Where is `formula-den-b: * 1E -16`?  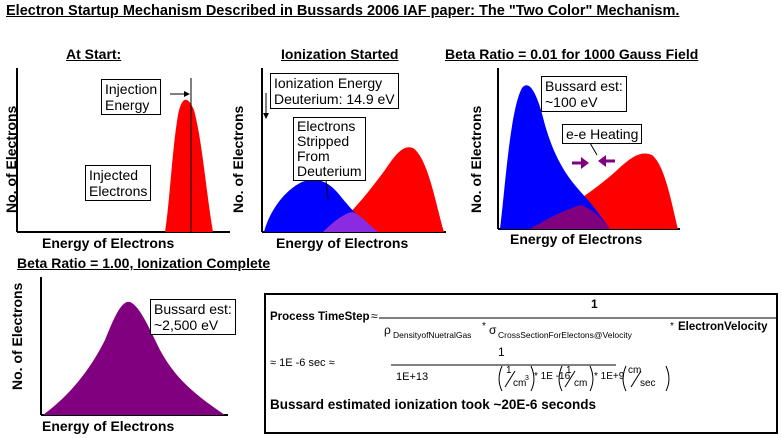 formula-den-b: * 1E -16 is located at coordinates (552, 376).